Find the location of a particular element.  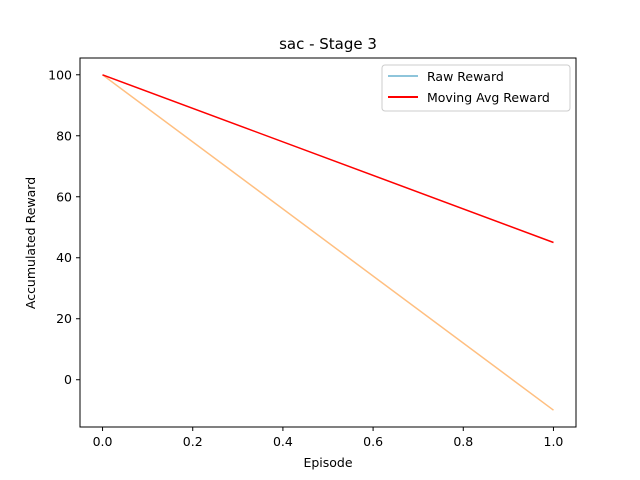

x-tick-label: 0.2 is located at coordinates (193, 441).